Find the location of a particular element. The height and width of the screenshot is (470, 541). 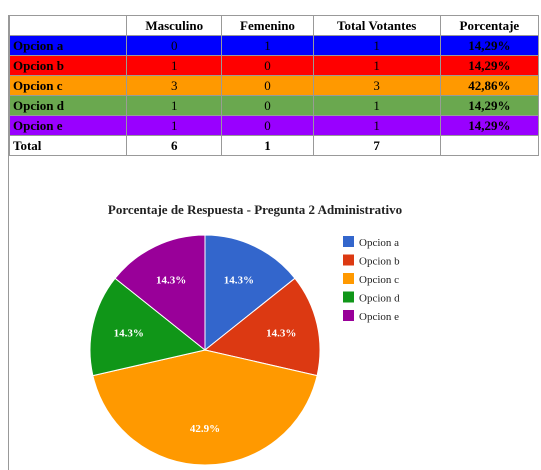

row-label: Opcion c is located at coordinates (68, 85).